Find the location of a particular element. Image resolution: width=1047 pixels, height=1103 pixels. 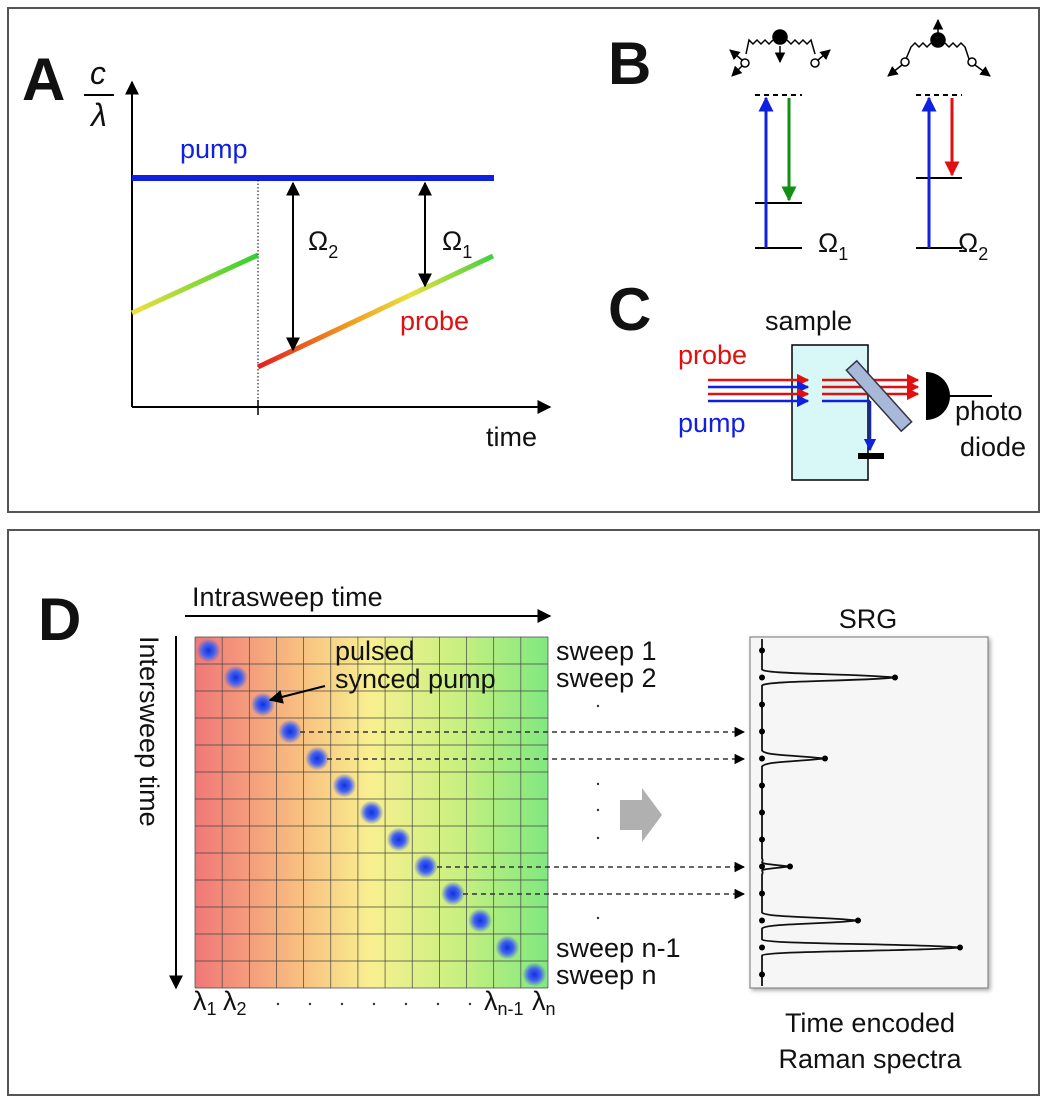

wavelength-label: λn-1 is located at coordinates (504, 1002).